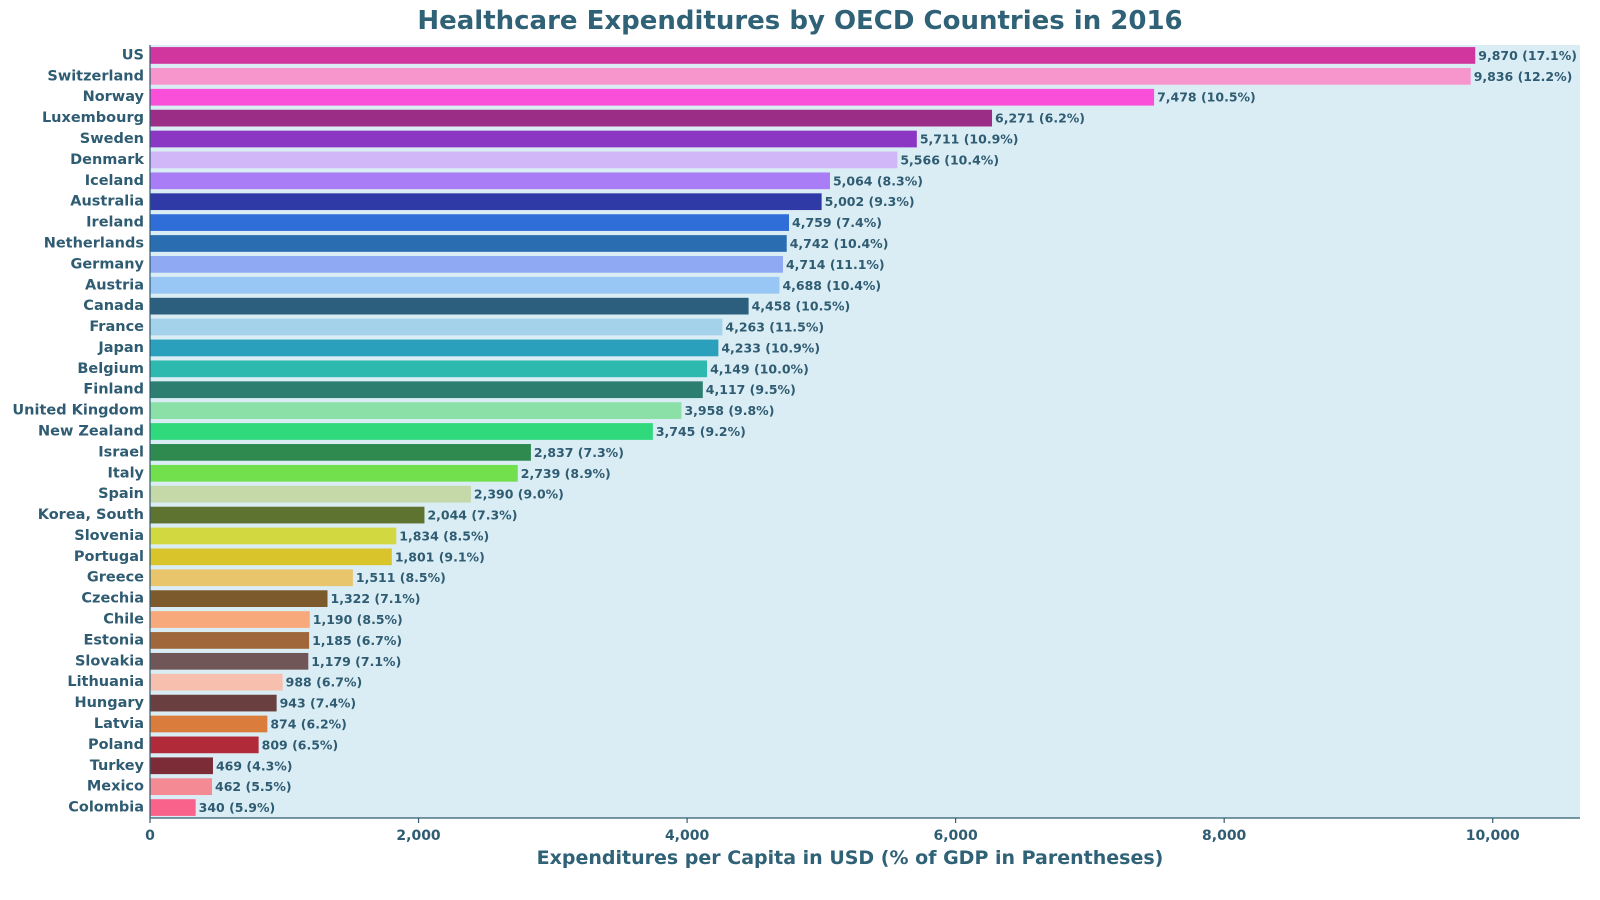  I want to click on value-label: 6,271 (6.2%), so click(1040, 118).